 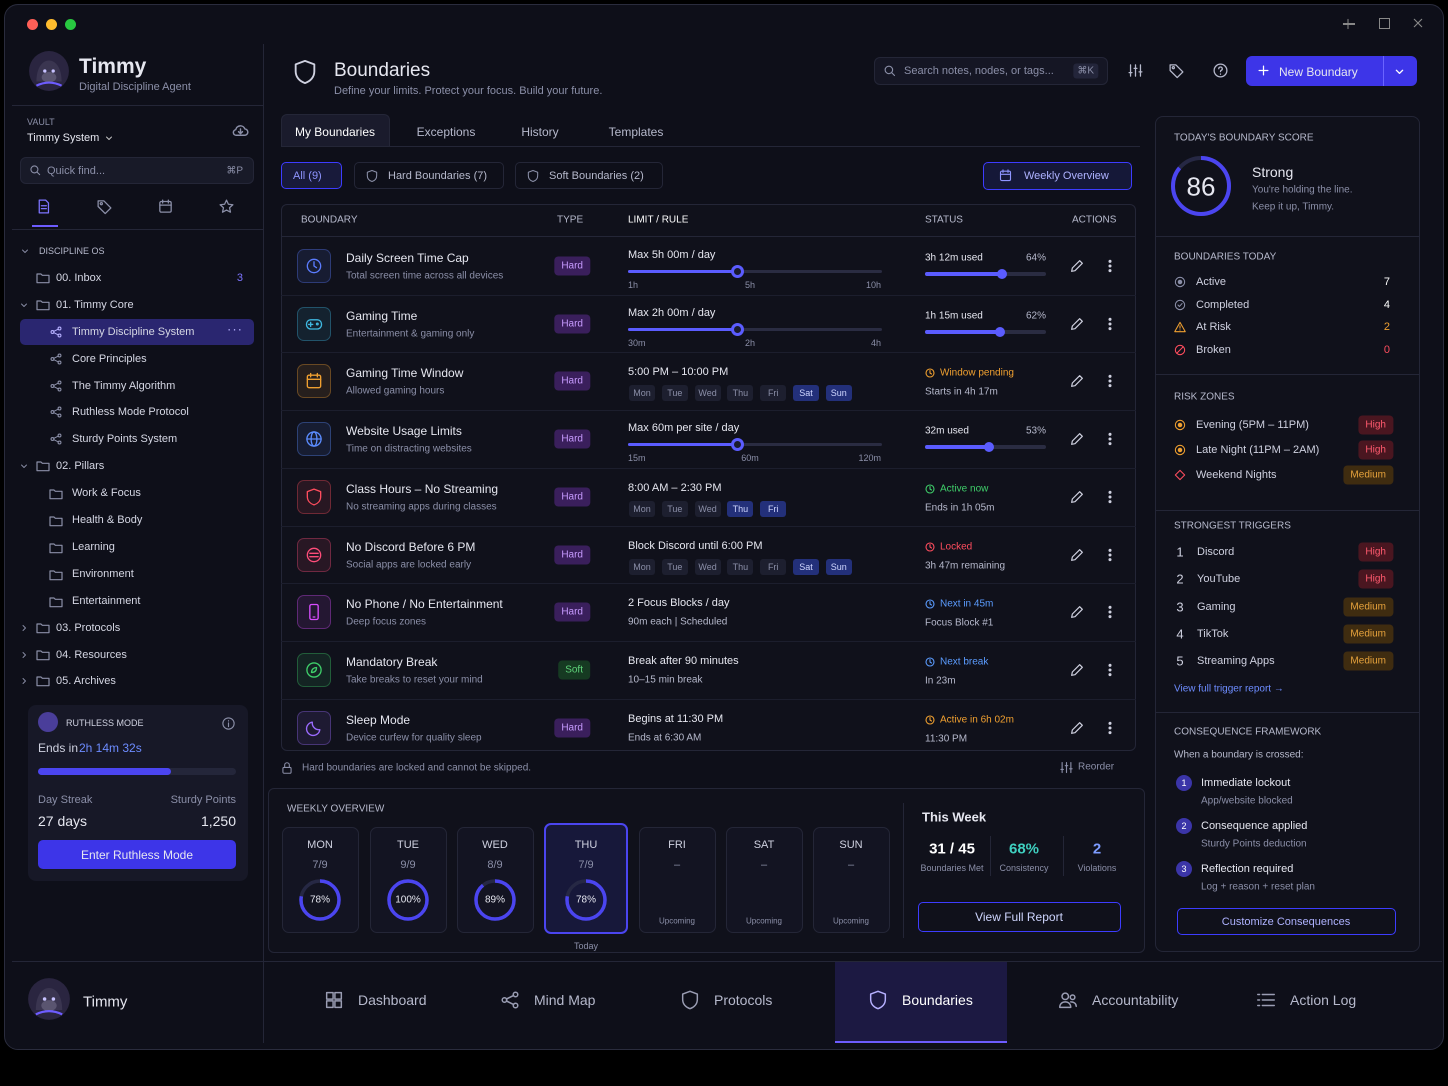 What do you see at coordinates (636, 132) in the screenshot?
I see `tab: Templates` at bounding box center [636, 132].